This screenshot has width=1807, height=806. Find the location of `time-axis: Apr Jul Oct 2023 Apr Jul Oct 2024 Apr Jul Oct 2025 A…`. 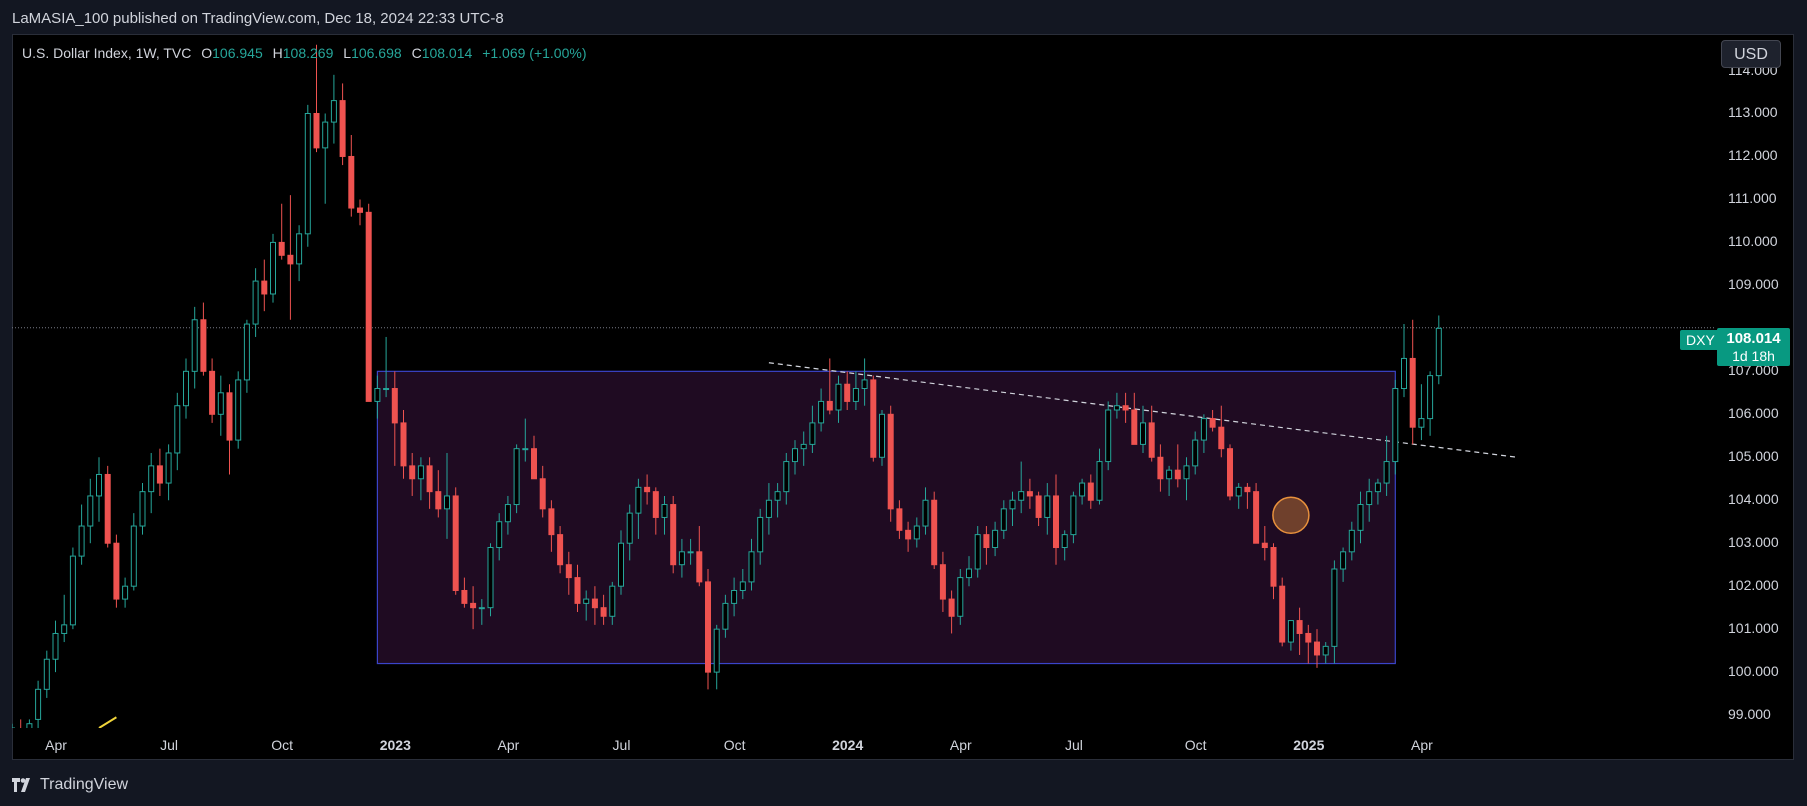

time-axis: Apr Jul Oct 2023 Apr Jul Oct 2024 Apr Jul Oct 2025 A… is located at coordinates (864, 744).